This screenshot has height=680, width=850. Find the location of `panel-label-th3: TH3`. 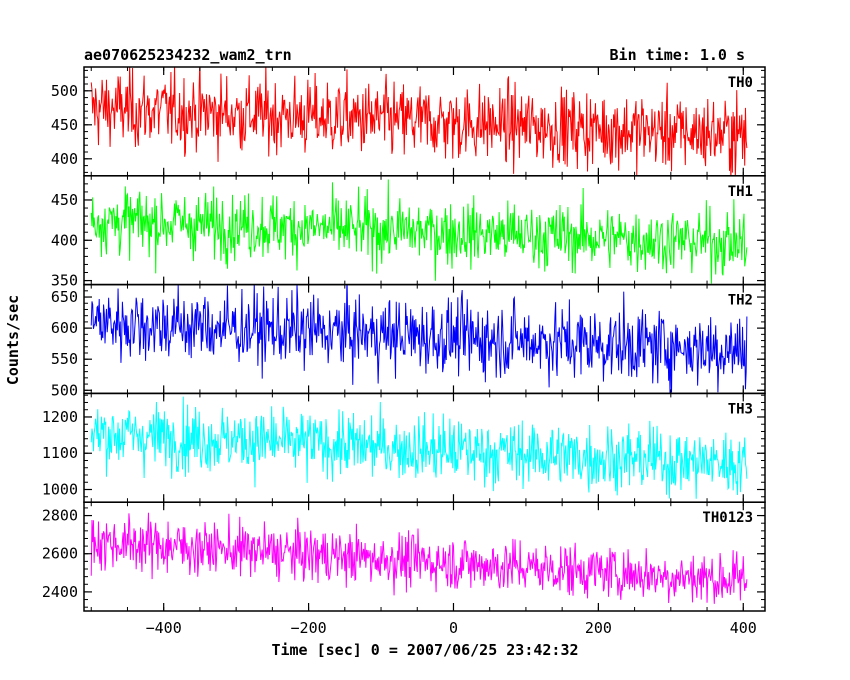

panel-label-th3: TH3 is located at coordinates (740, 409).